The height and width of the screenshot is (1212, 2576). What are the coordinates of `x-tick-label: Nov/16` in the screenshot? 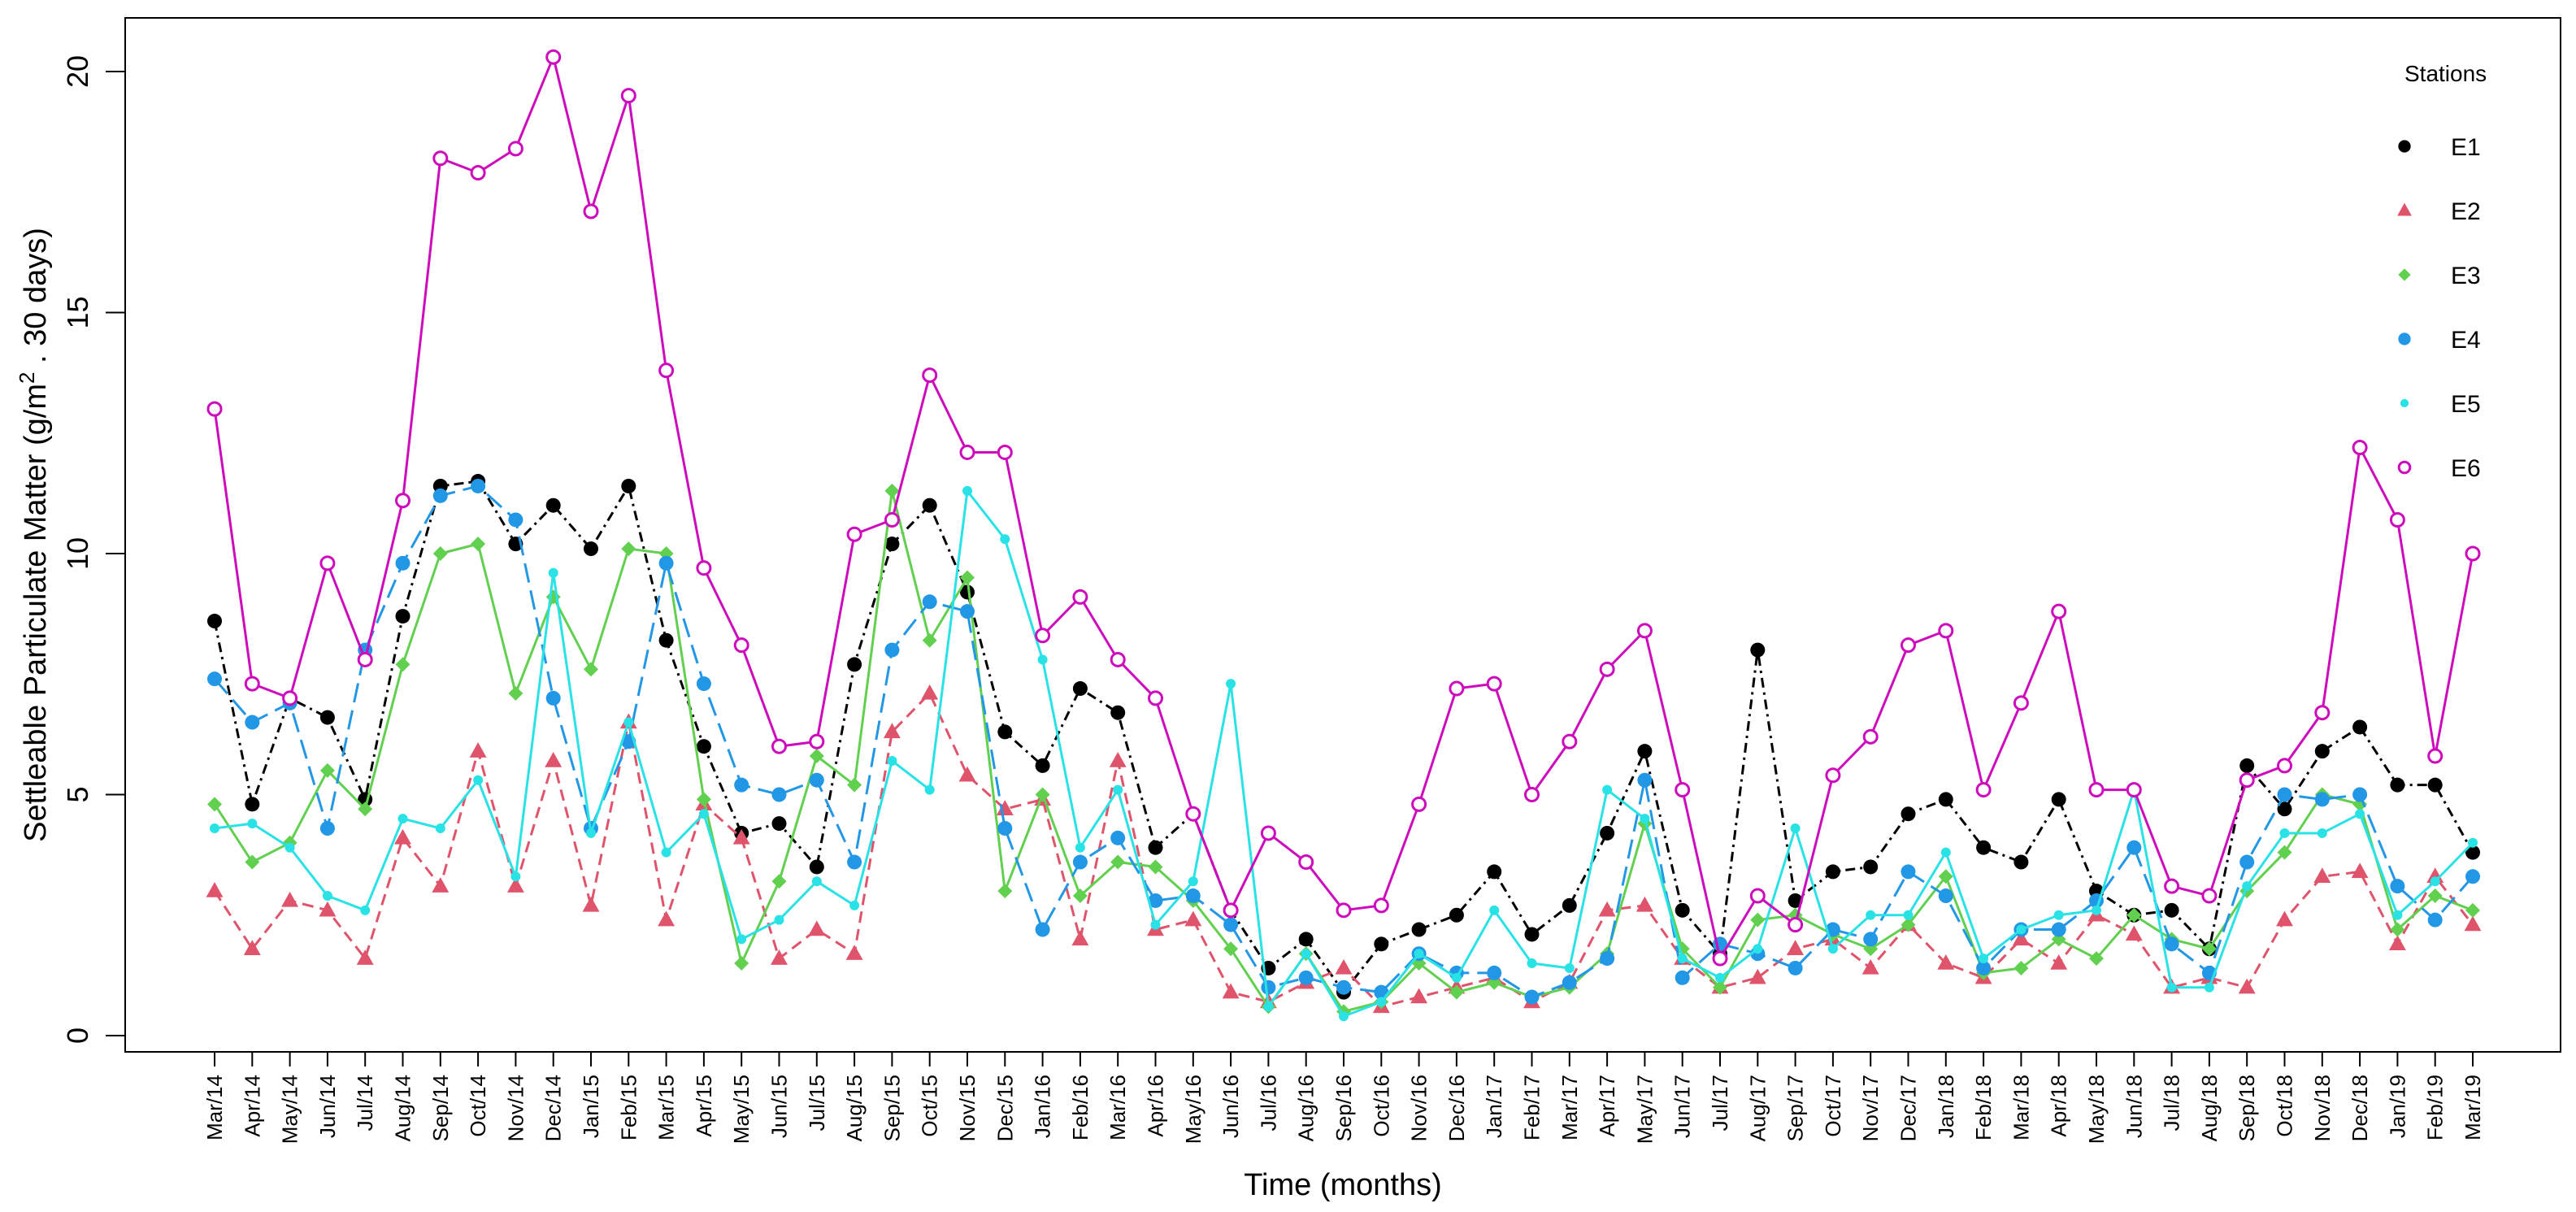 It's located at (1419, 1108).